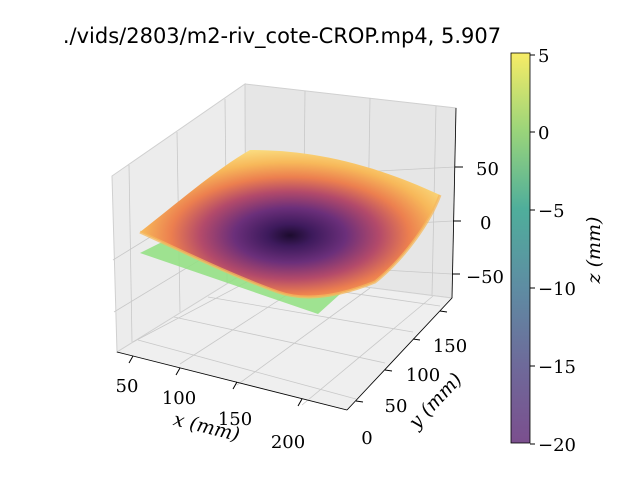 This screenshot has width=640, height=480. What do you see at coordinates (366, 438) in the screenshot?
I see `y-tick-label: 0` at bounding box center [366, 438].